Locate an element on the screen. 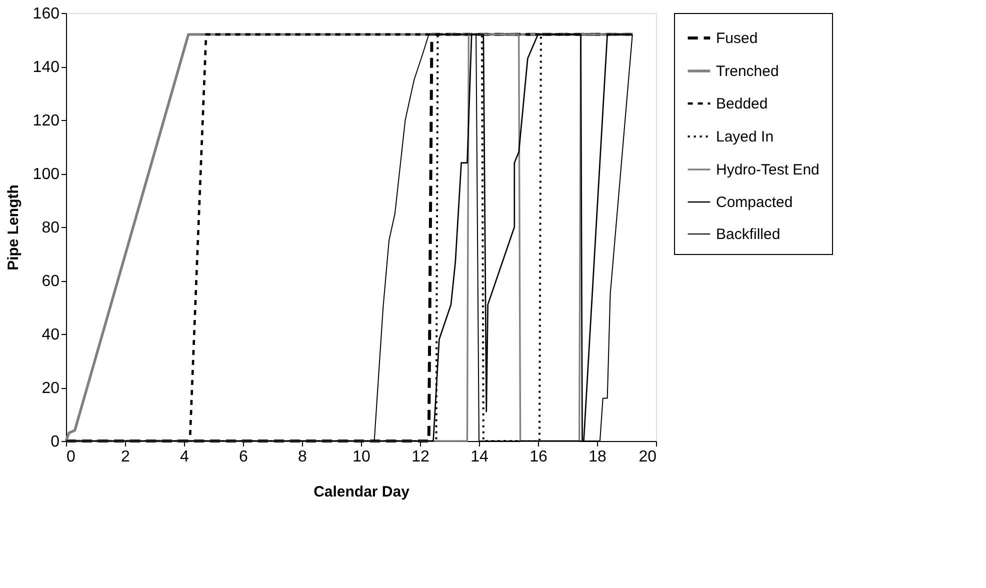  legend-label: Trenched is located at coordinates (747, 71).